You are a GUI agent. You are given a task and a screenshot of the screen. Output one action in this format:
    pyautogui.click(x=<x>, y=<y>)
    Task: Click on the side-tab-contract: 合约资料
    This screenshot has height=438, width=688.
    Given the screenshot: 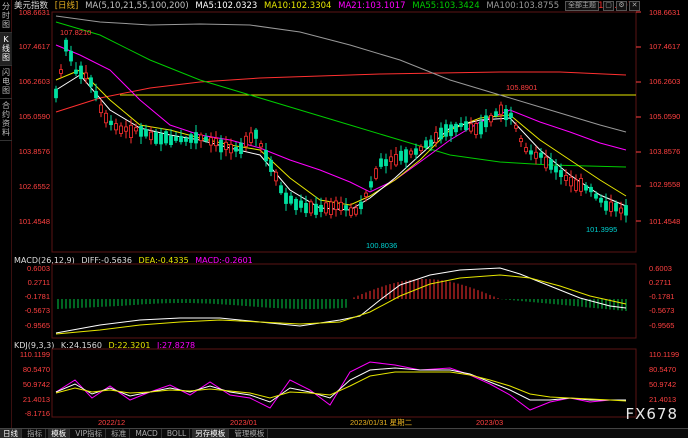 What is the action you would take?
    pyautogui.click(x=6, y=120)
    